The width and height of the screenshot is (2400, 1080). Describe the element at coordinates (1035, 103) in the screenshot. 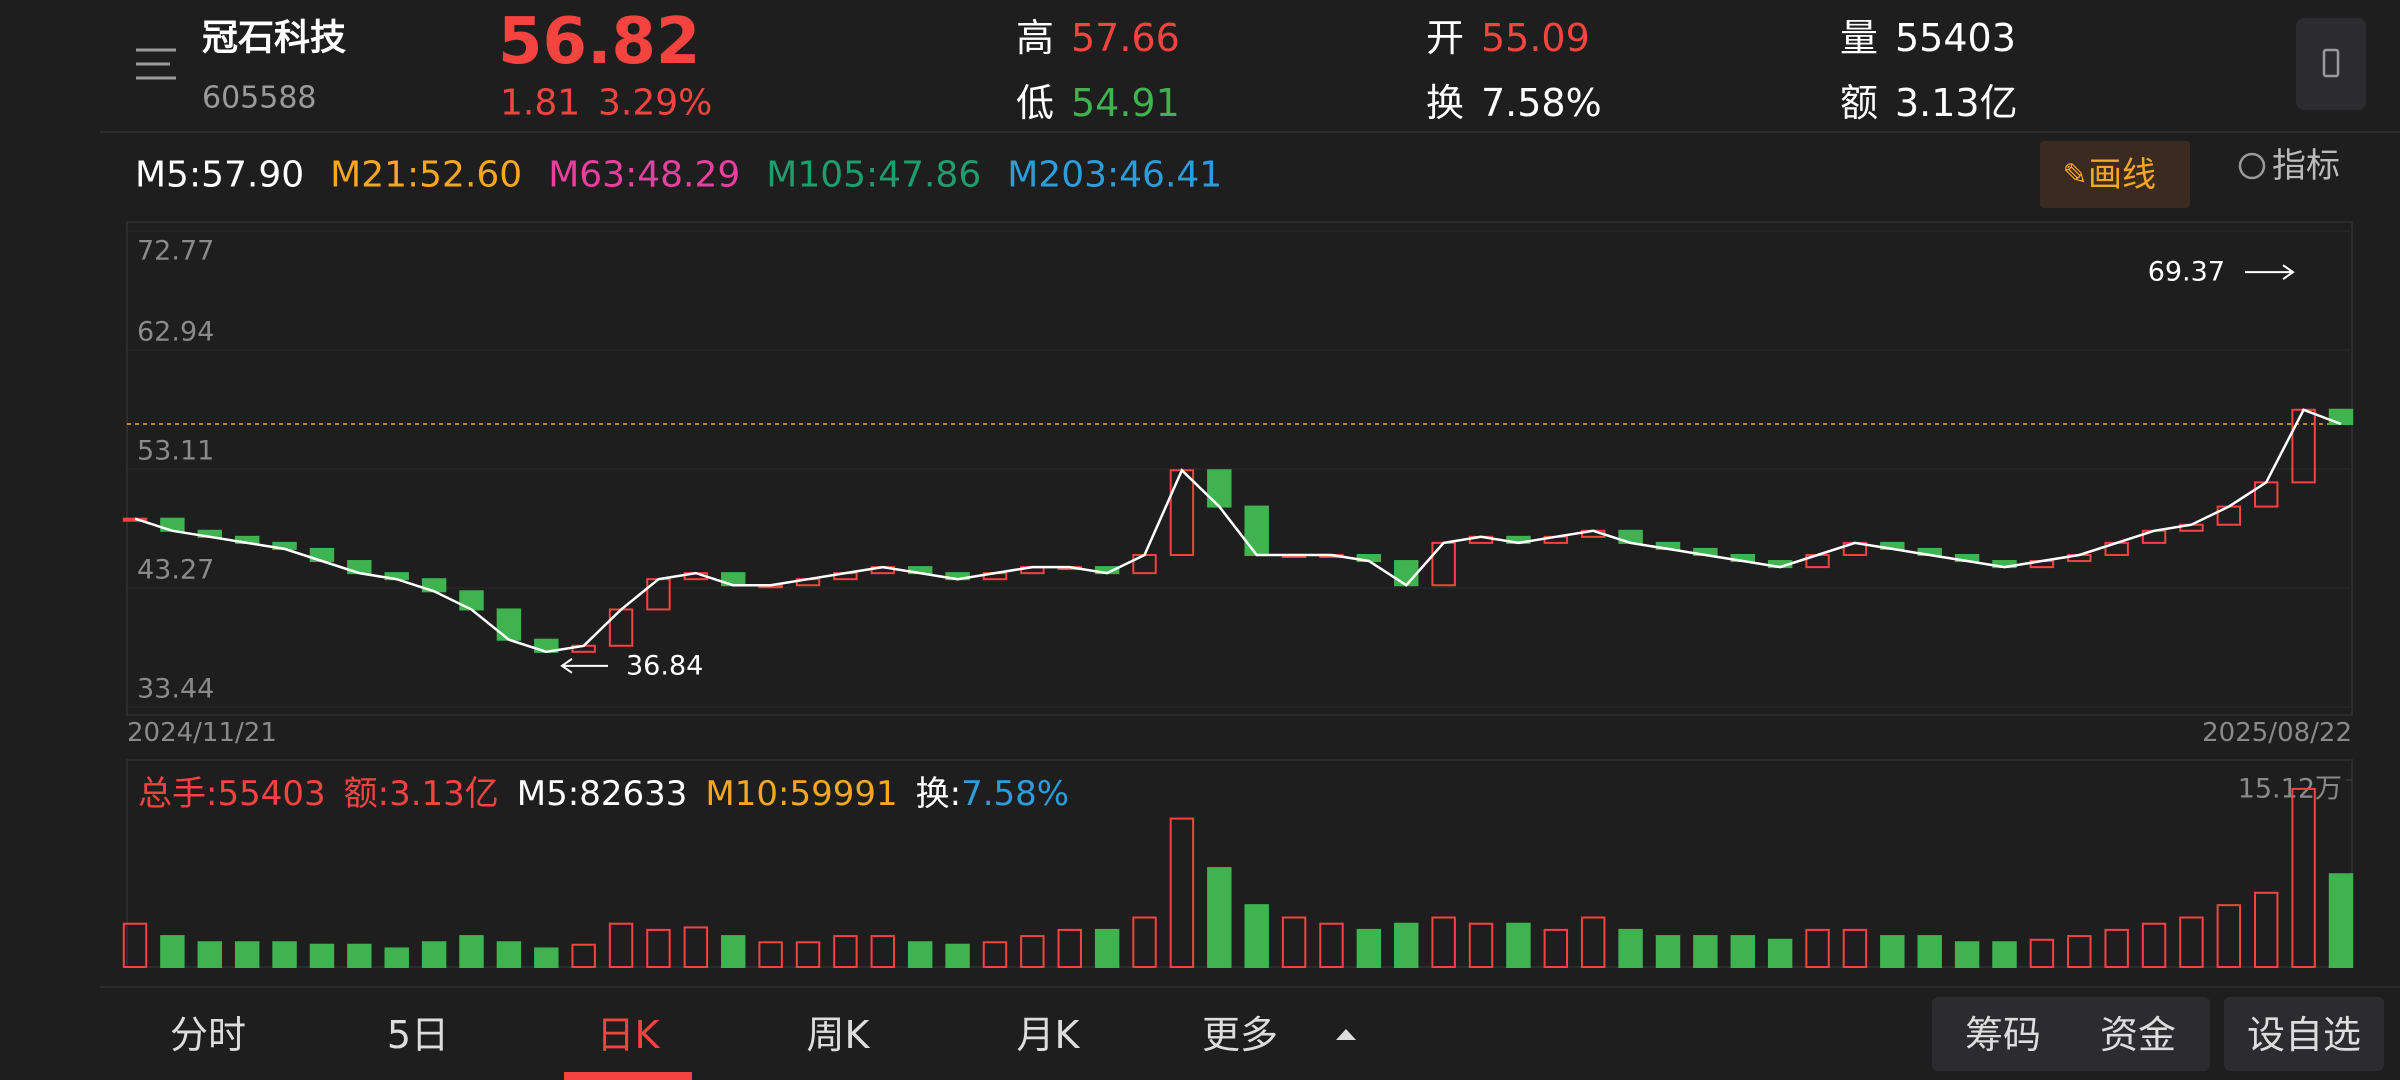

I see `stat-label: 低` at that location.